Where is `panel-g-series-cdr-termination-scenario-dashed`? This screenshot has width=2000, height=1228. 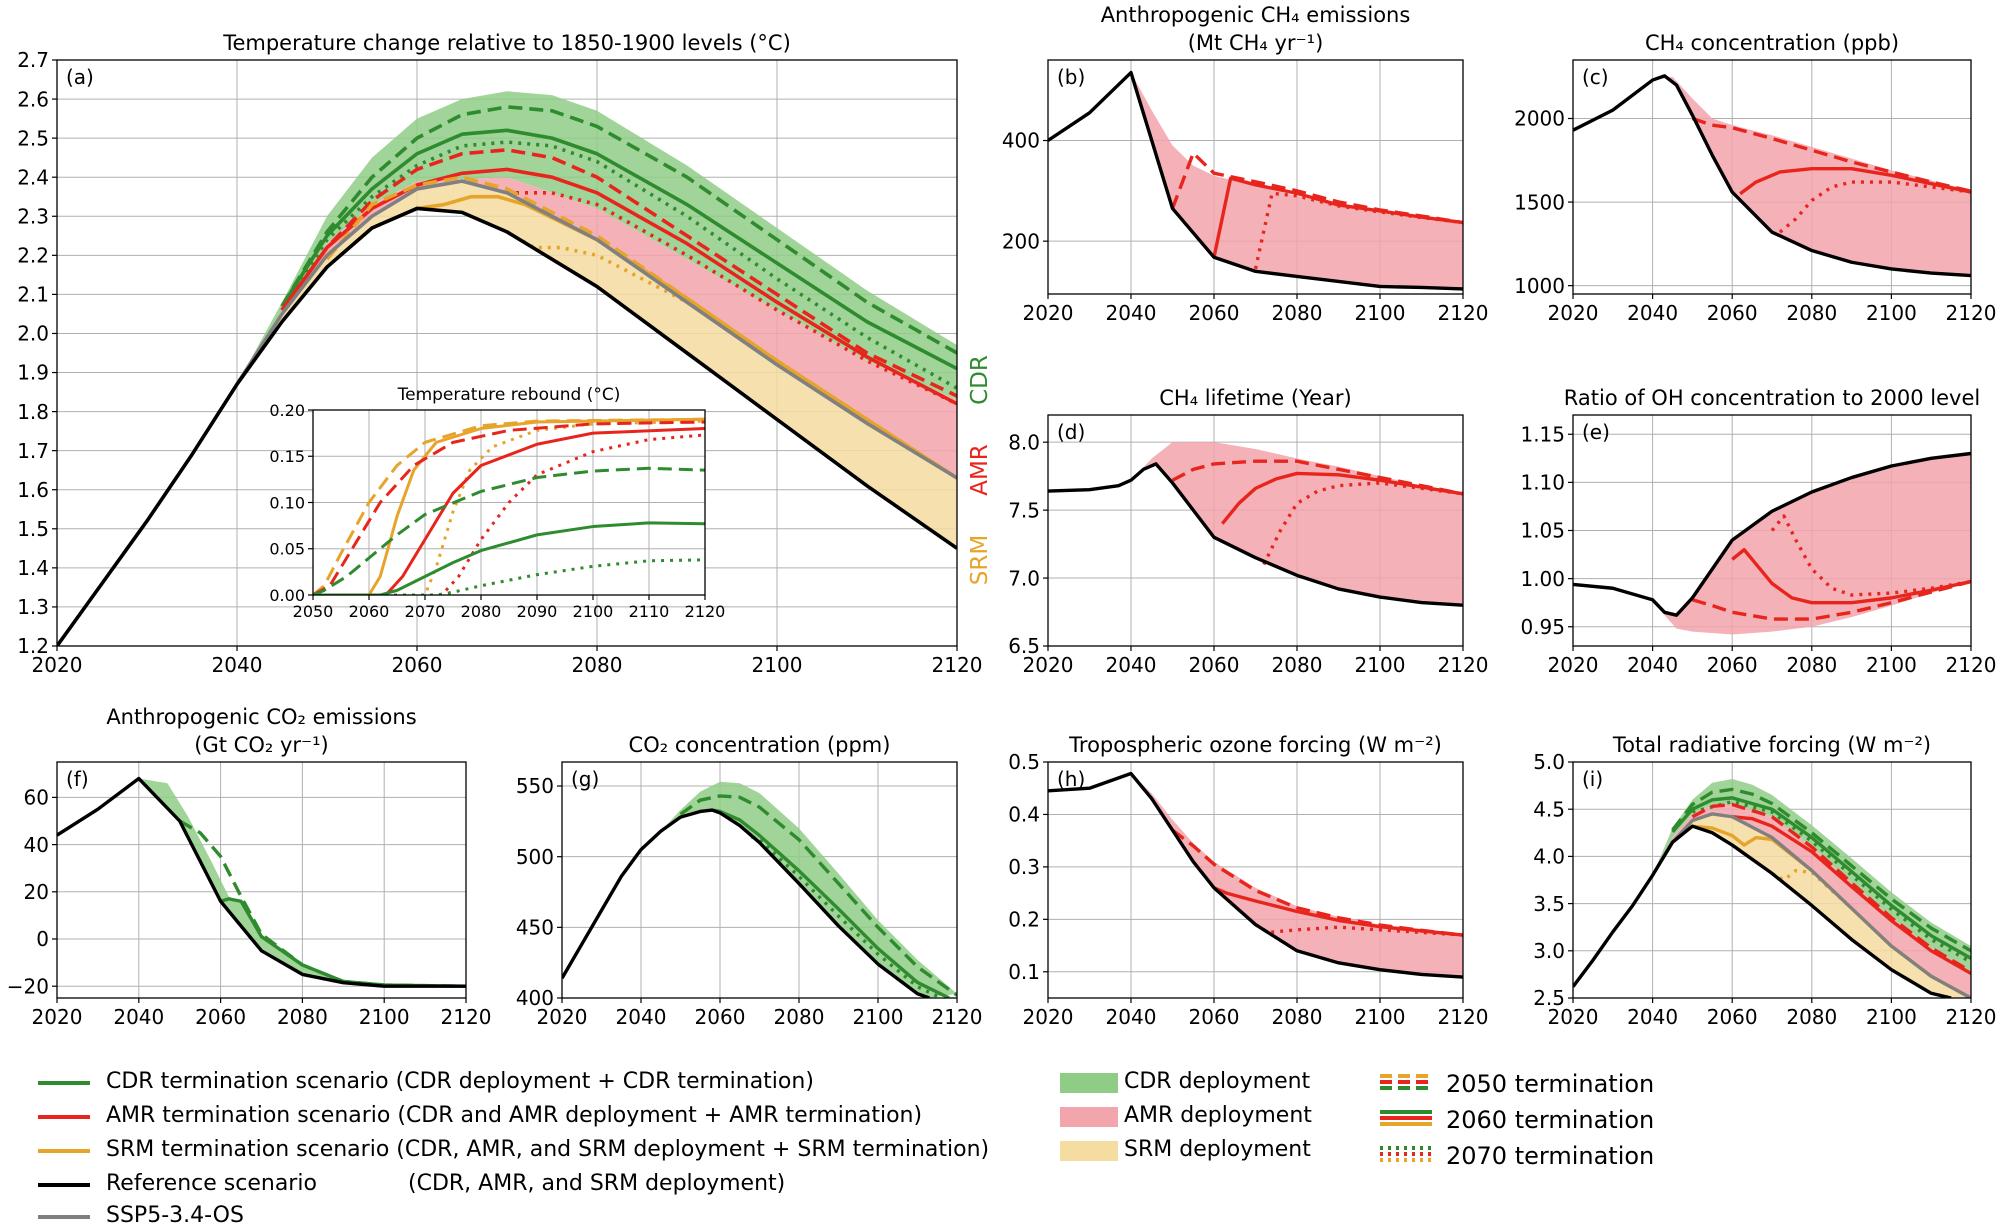 panel-g-series-cdr-termination-scenario-dashed is located at coordinates (818, 895).